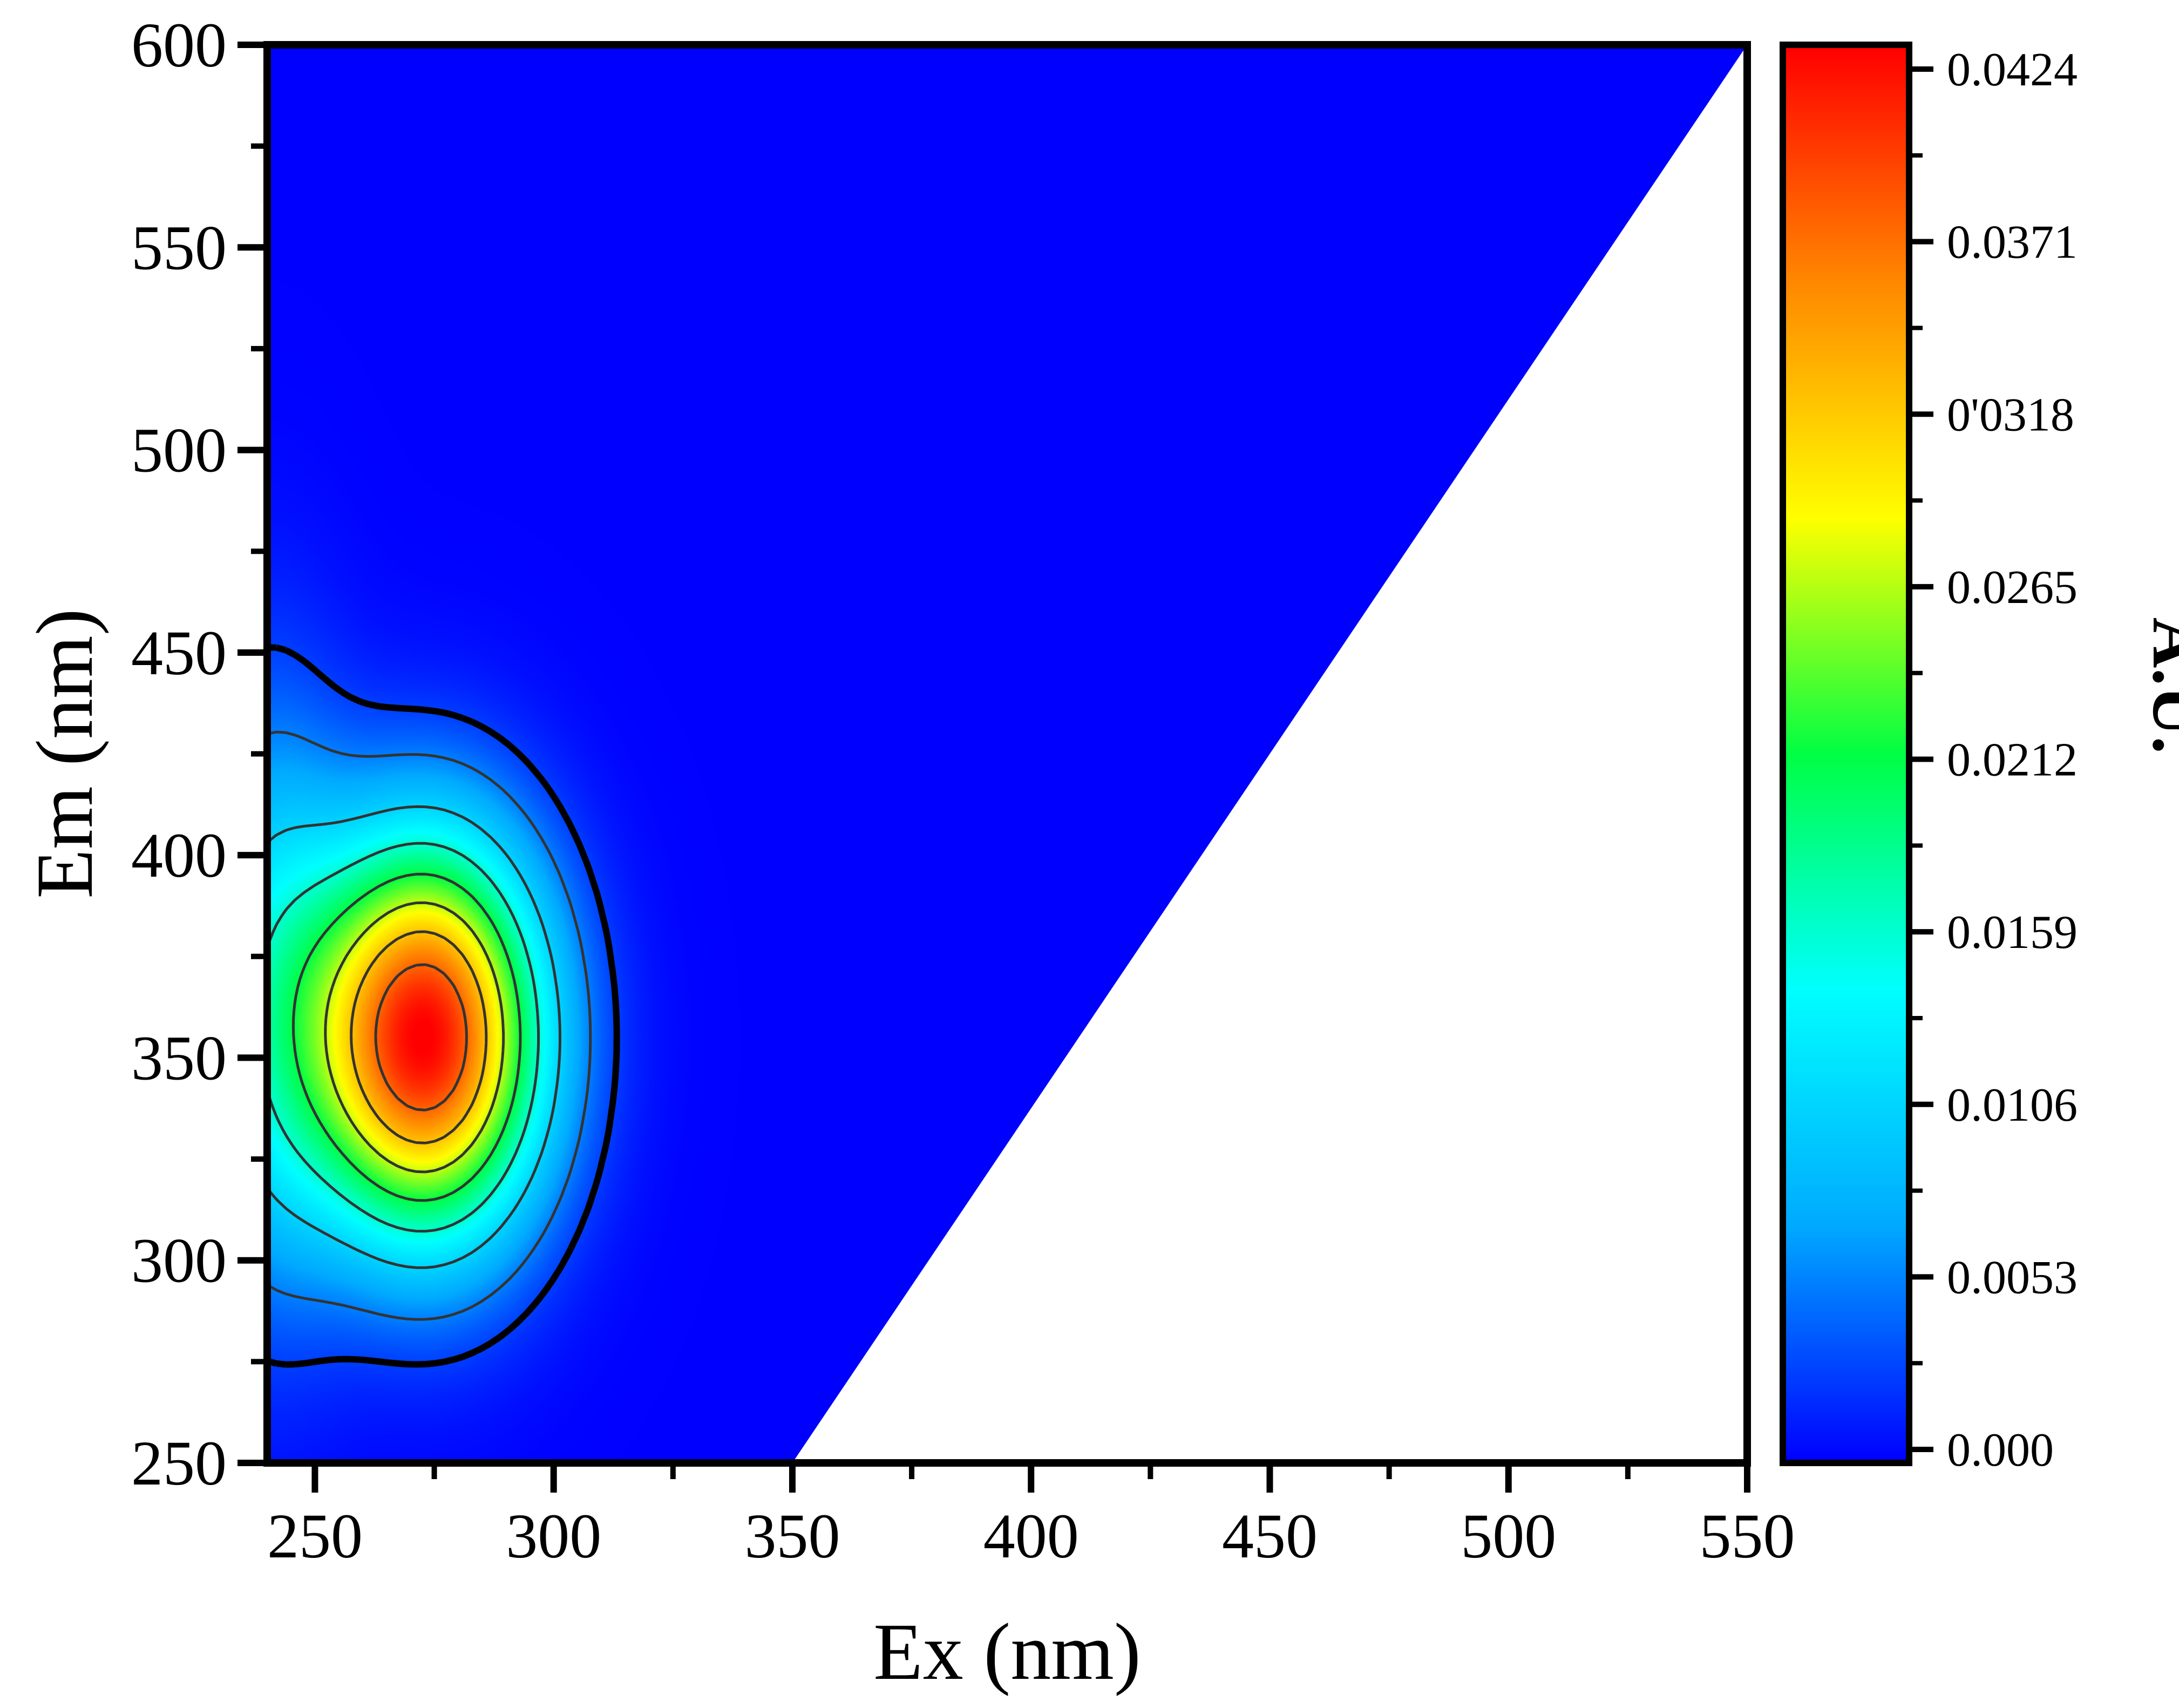 This screenshot has width=2179, height=1708. What do you see at coordinates (199, 754) in the screenshot?
I see `y-axis: 250 300 350 400 450 500 550 600` at bounding box center [199, 754].